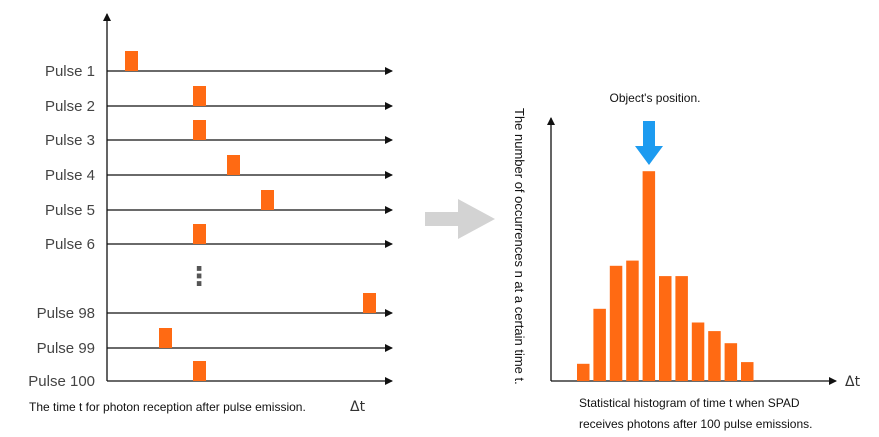 The width and height of the screenshot is (879, 437). What do you see at coordinates (70, 140) in the screenshot?
I see `pulse-label: Pulse 3` at bounding box center [70, 140].